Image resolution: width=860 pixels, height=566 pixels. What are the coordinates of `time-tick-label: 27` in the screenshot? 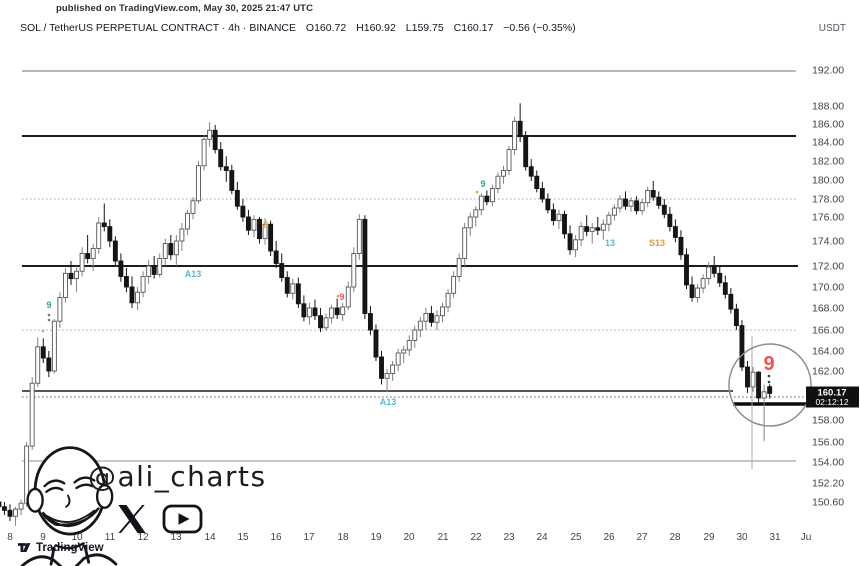 It's located at (642, 537).